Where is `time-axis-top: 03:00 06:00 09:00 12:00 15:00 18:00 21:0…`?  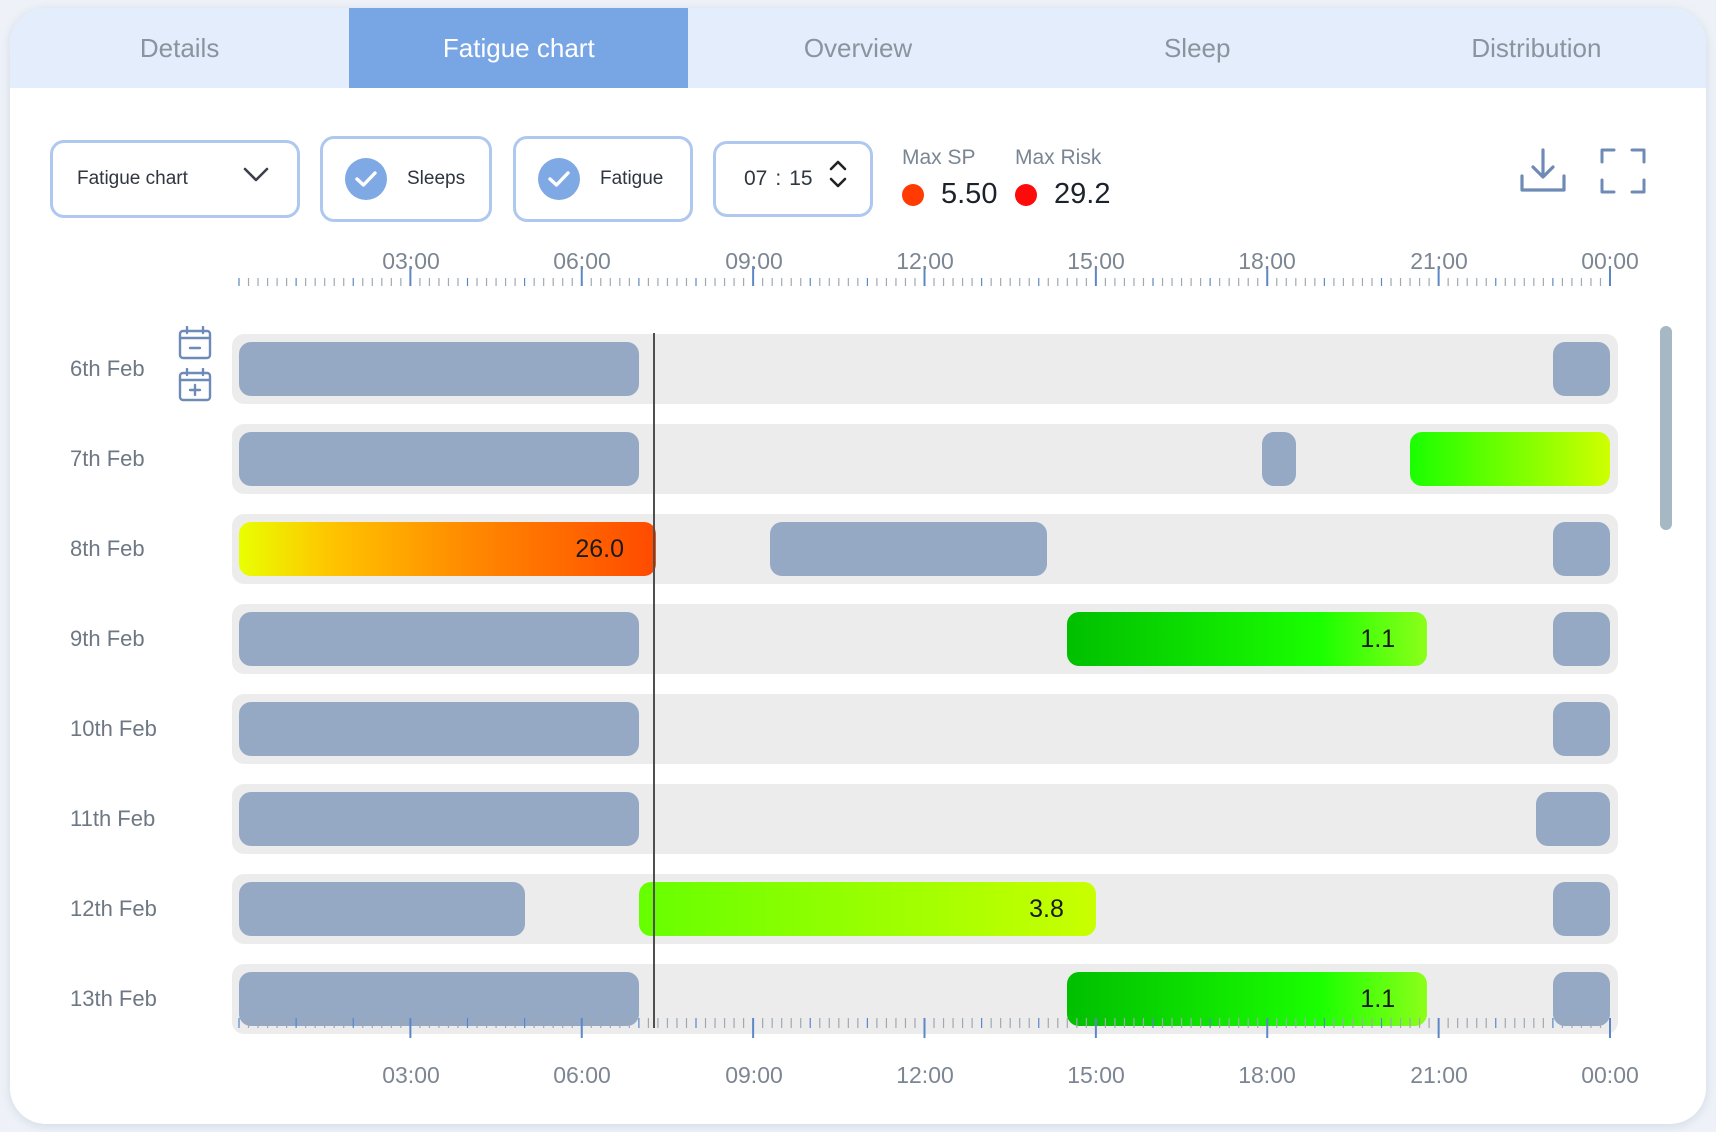
time-axis-top: 03:00 06:00 09:00 12:00 15:00 18:00 21:0… is located at coordinates (858, 278).